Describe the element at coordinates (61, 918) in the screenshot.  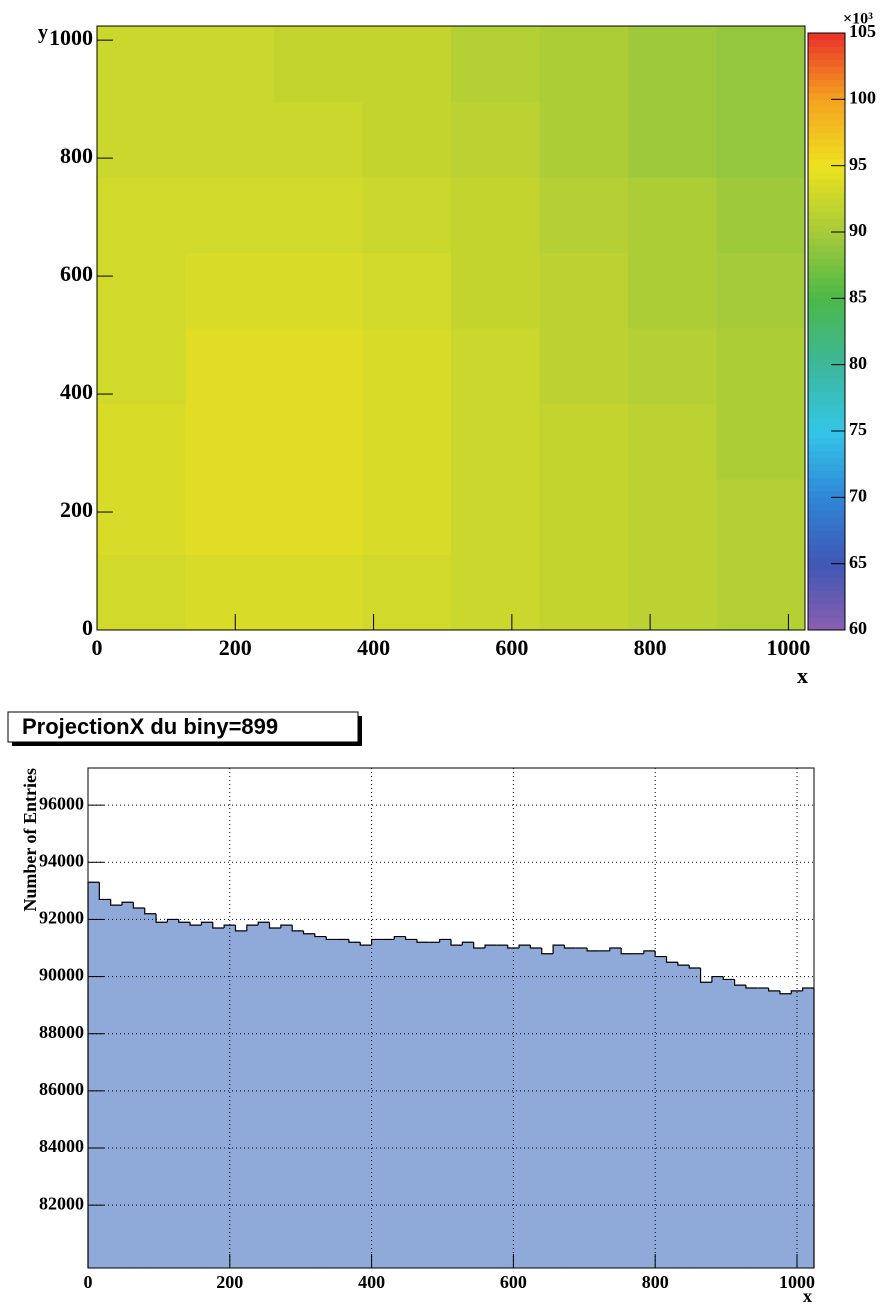
I see `y-tick-label: 92000` at that location.